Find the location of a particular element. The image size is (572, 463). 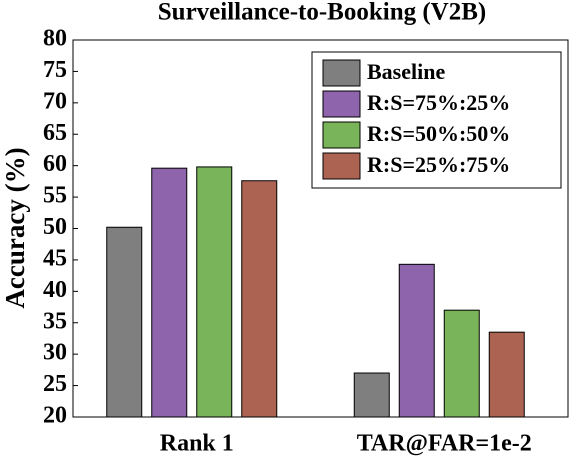

x-tick-label: Rank 1 is located at coordinates (197, 444).